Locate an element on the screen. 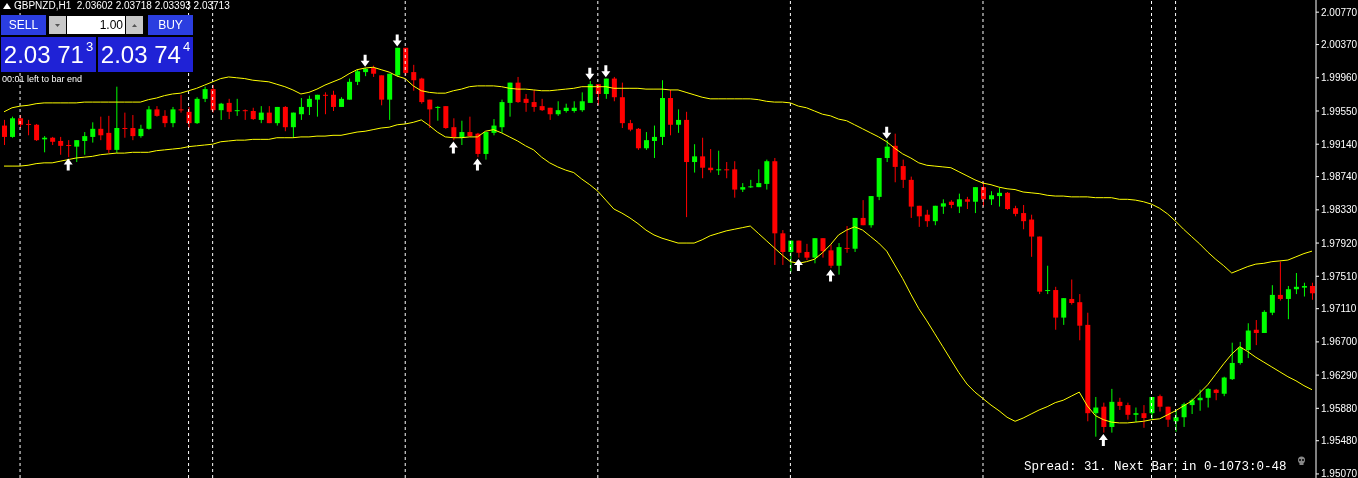  y-tick-label: 1.95880 is located at coordinates (1339, 408).